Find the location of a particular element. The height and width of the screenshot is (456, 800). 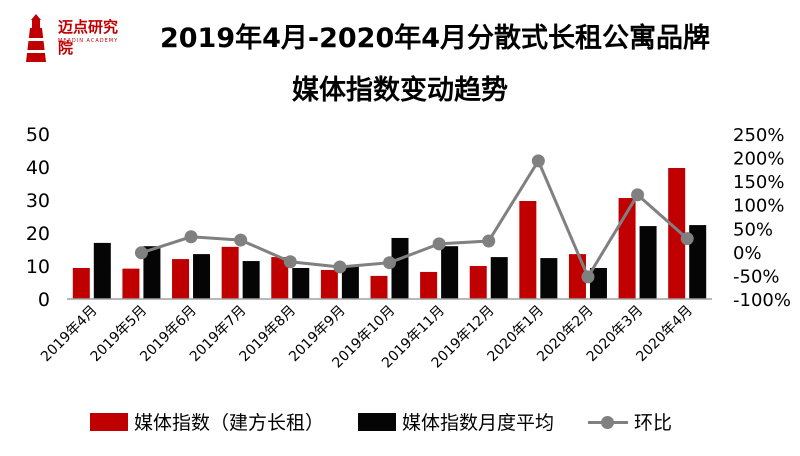

legend: 媒体指数（建方长租） 媒体指数月度平均 环比 is located at coordinates (398, 421).